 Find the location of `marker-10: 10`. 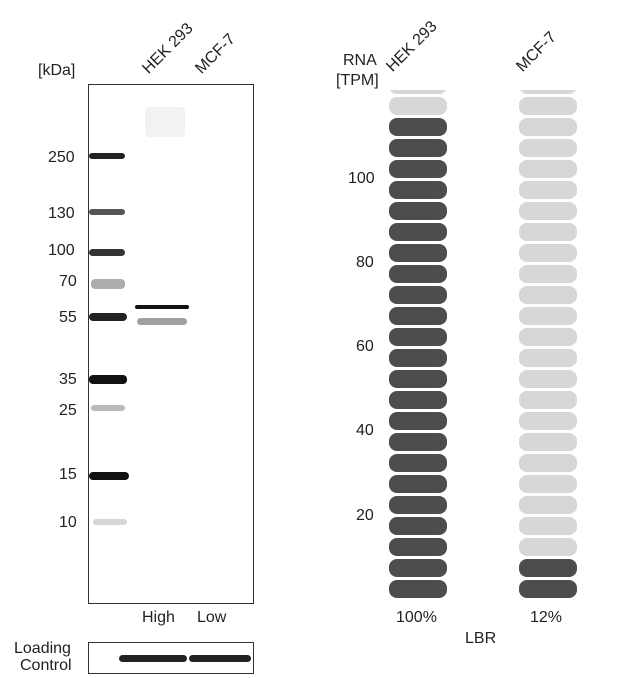

marker-10: 10 is located at coordinates (68, 522).